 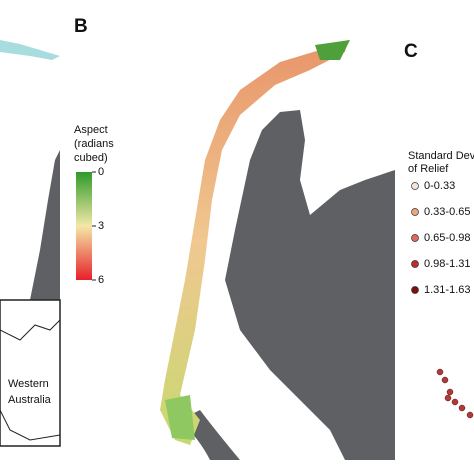 I want to click on inset-outline, so click(x=30, y=380).